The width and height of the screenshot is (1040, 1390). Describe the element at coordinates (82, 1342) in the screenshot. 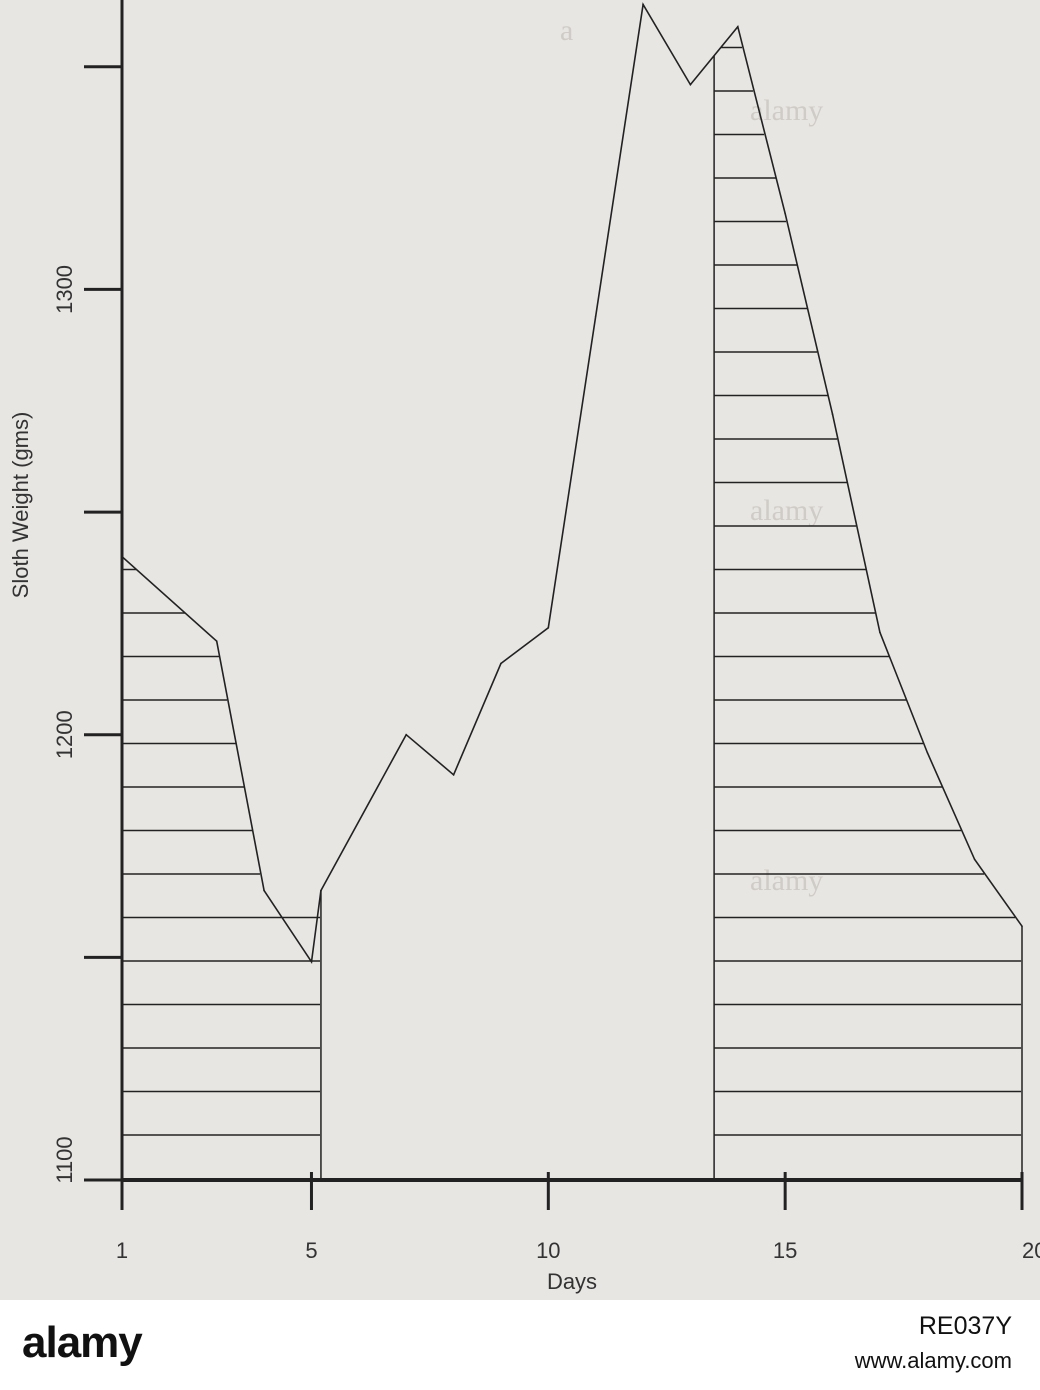

I see `watermark-logo: alamy` at that location.